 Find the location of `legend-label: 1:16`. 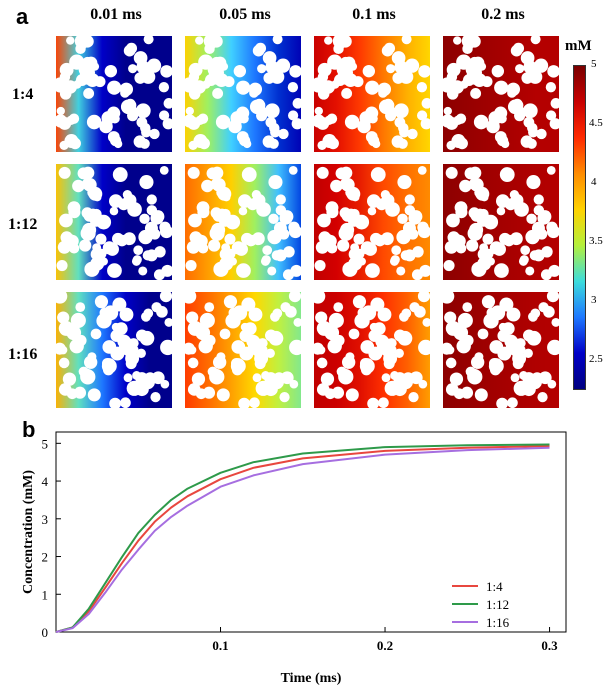

legend-label: 1:16 is located at coordinates (498, 622).